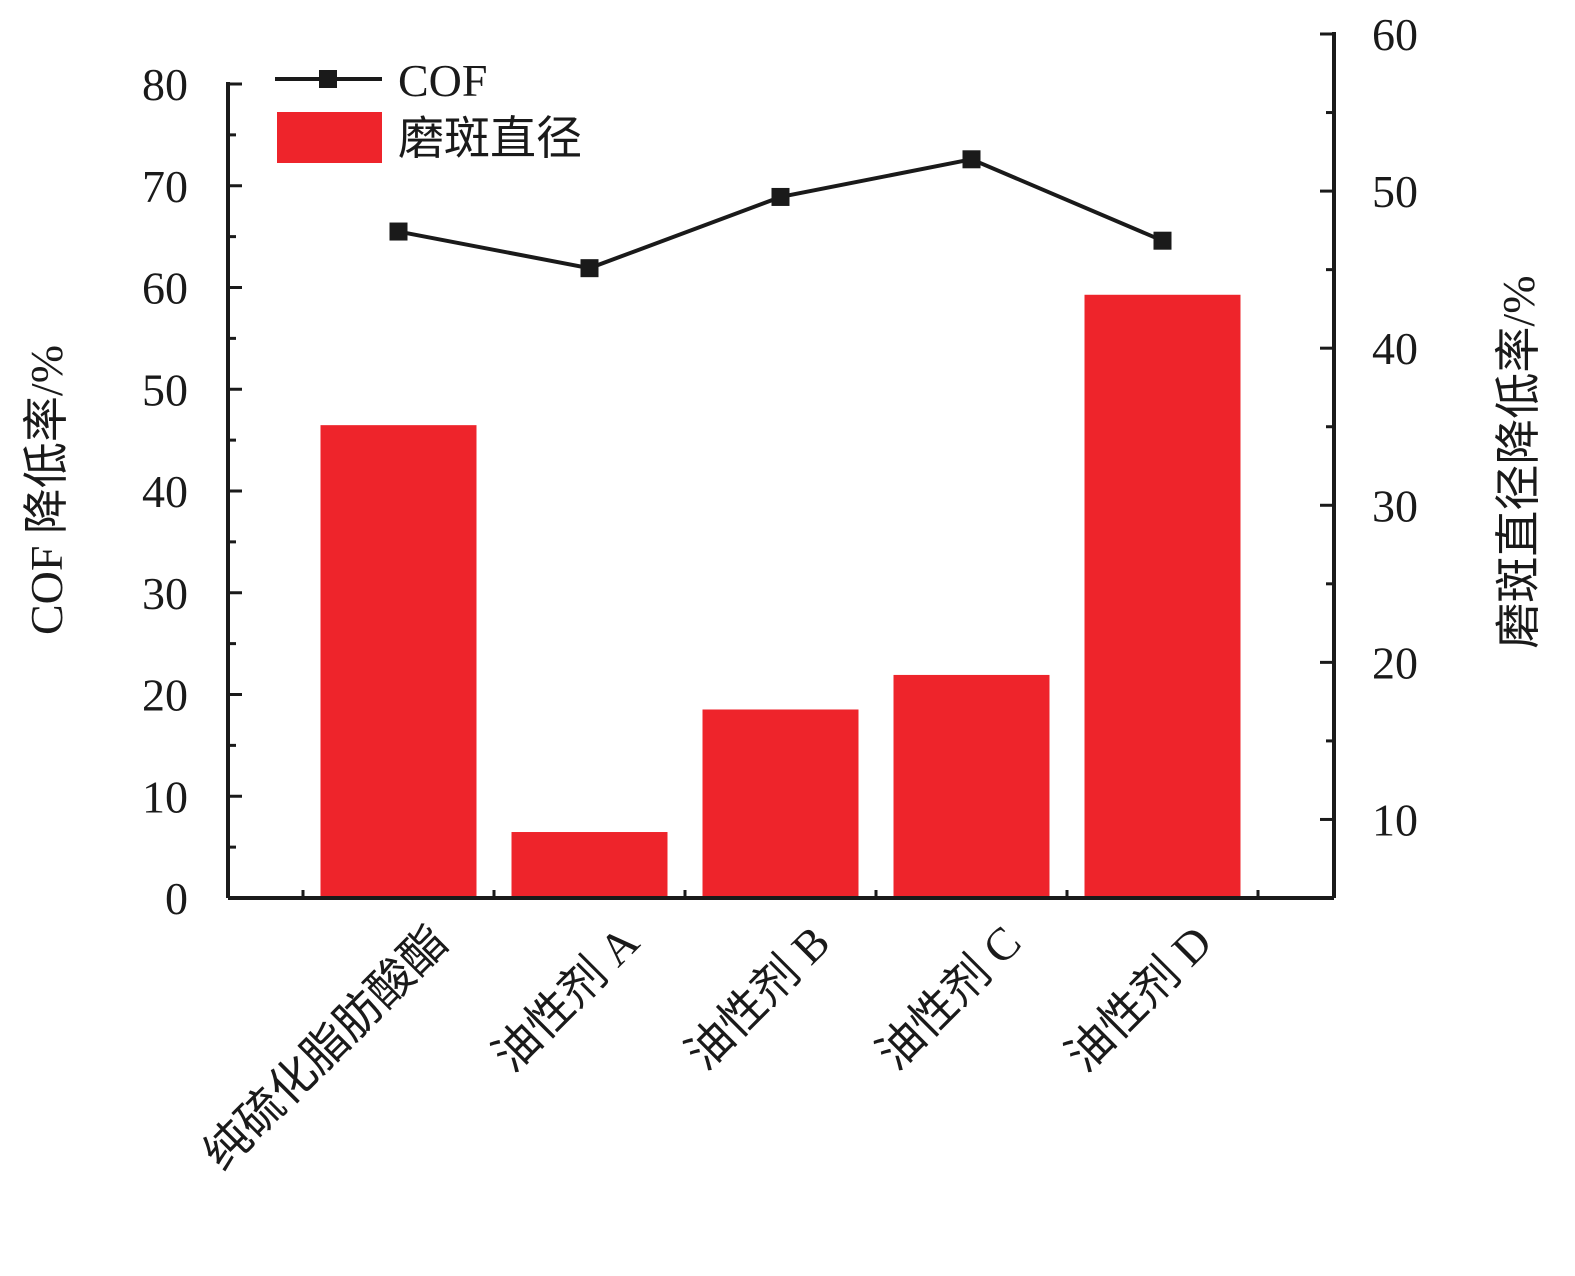 Image resolution: width=1575 pixels, height=1276 pixels. Describe the element at coordinates (1395, 505) in the screenshot. I see `right-tick-label: 30` at that location.